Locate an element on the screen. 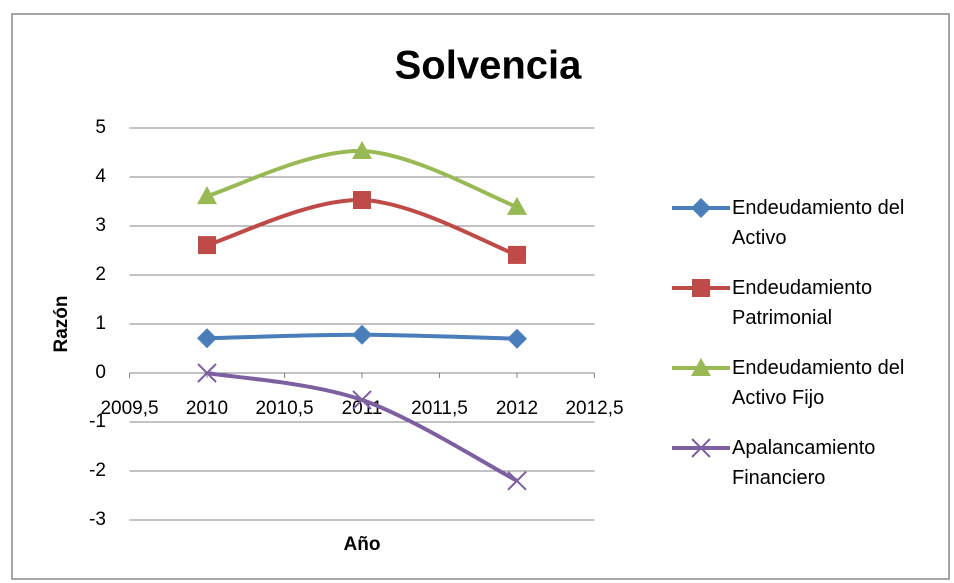 This screenshot has height=583, width=954. legend-label: Endeudamiento Patrimonial is located at coordinates (802, 303).